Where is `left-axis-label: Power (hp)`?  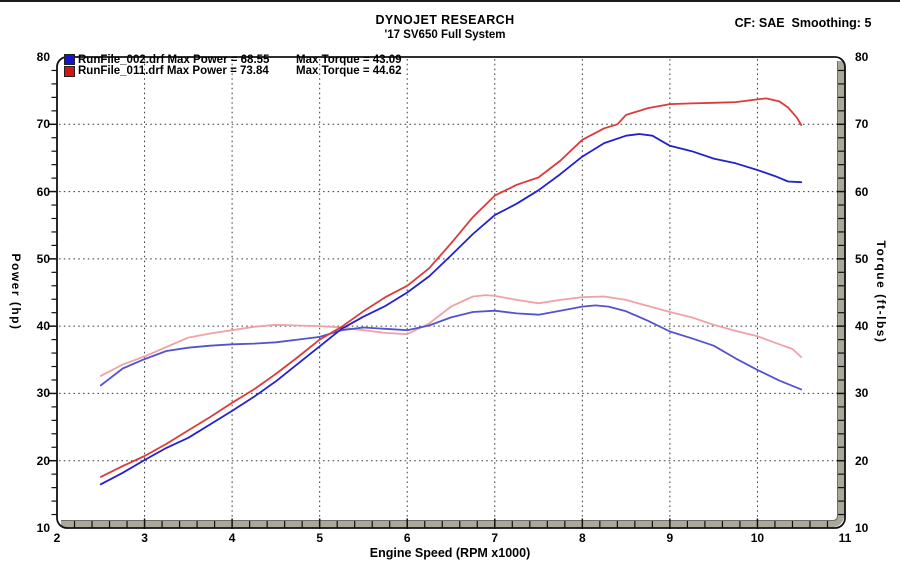 left-axis-label: Power (hp) is located at coordinates (16, 292).